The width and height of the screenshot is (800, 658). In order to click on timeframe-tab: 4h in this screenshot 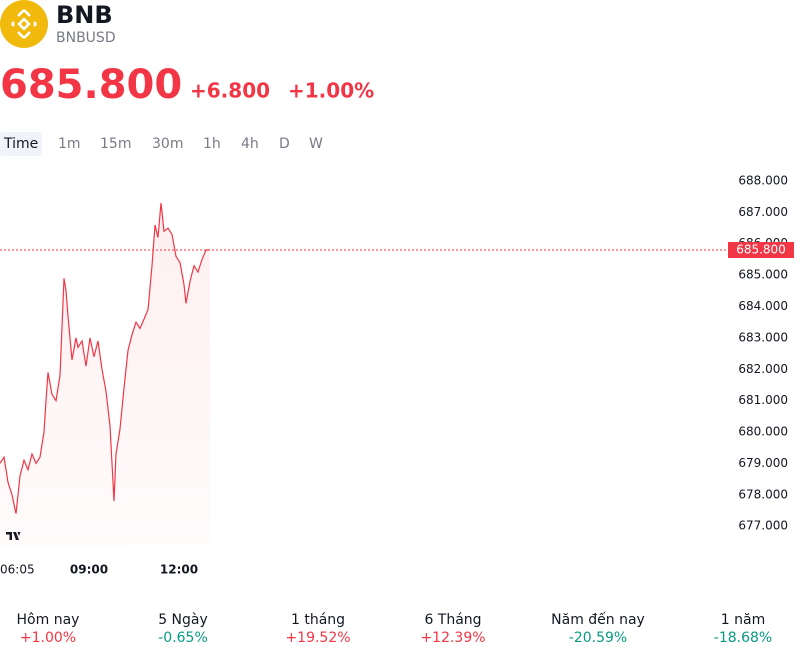, I will do `click(250, 144)`.